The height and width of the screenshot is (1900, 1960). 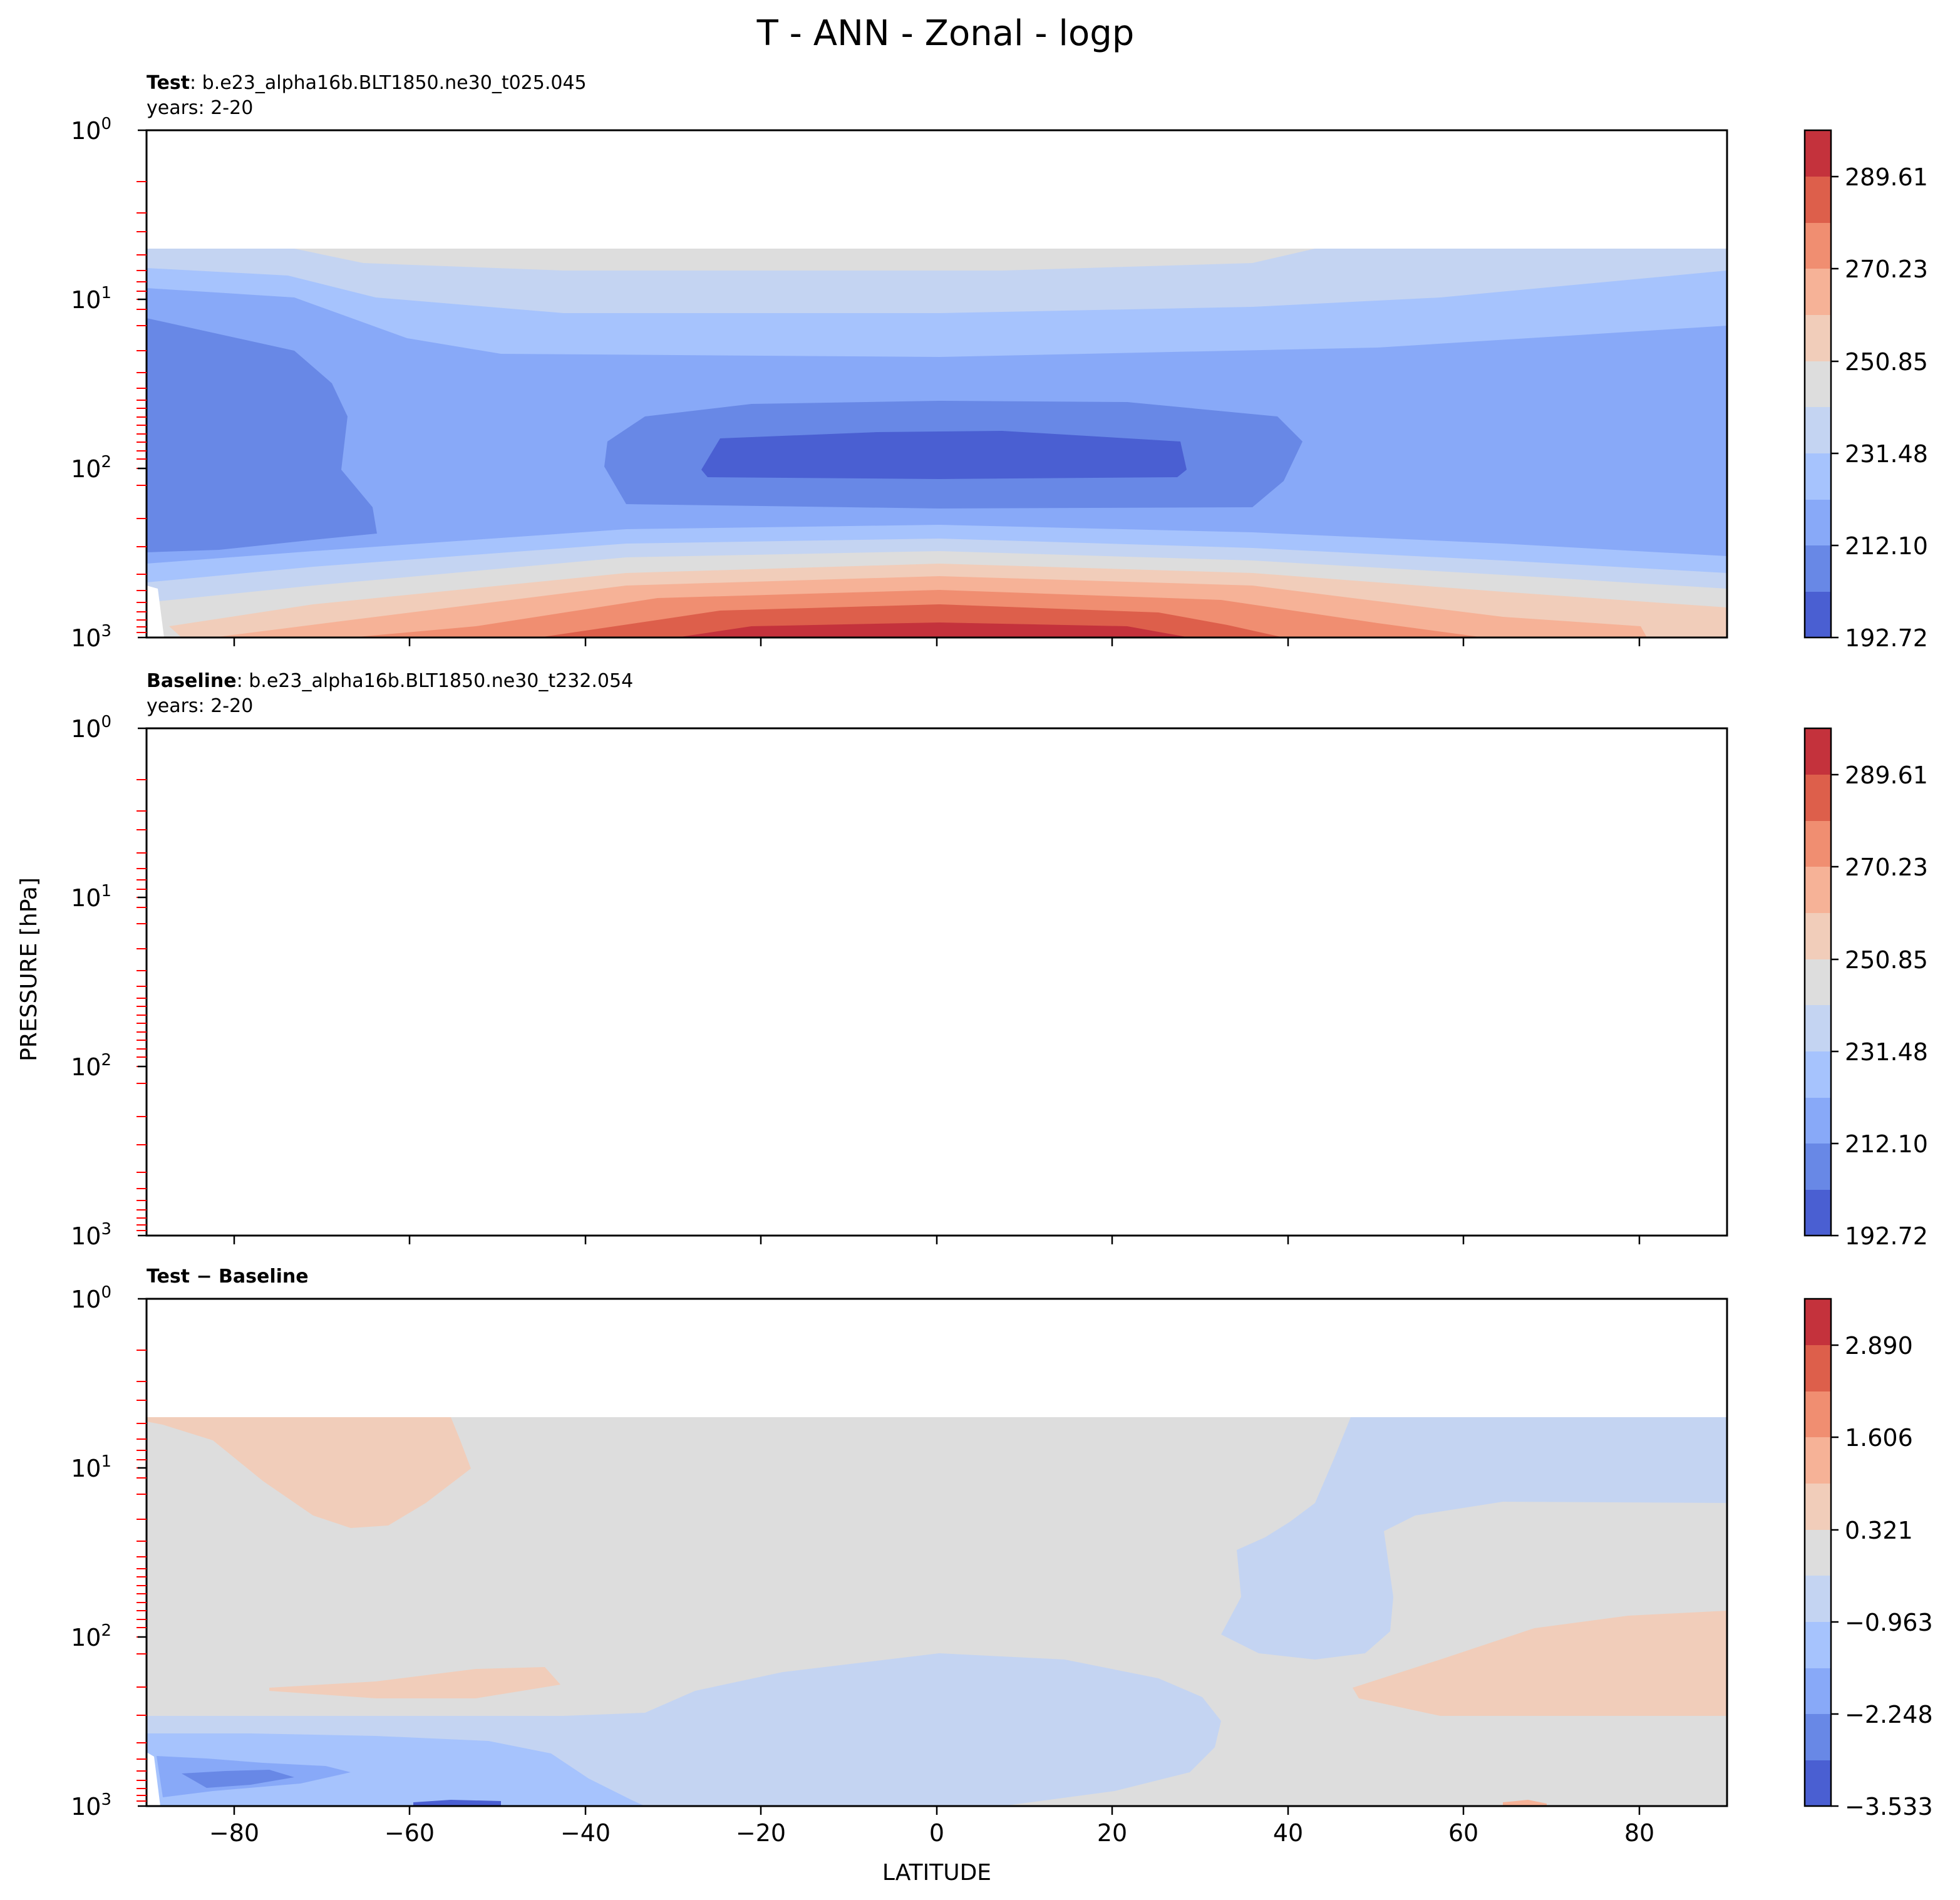 What do you see at coordinates (1525, 1803) in the screenshot?
I see `warm-anomaly-nh-surface` at bounding box center [1525, 1803].